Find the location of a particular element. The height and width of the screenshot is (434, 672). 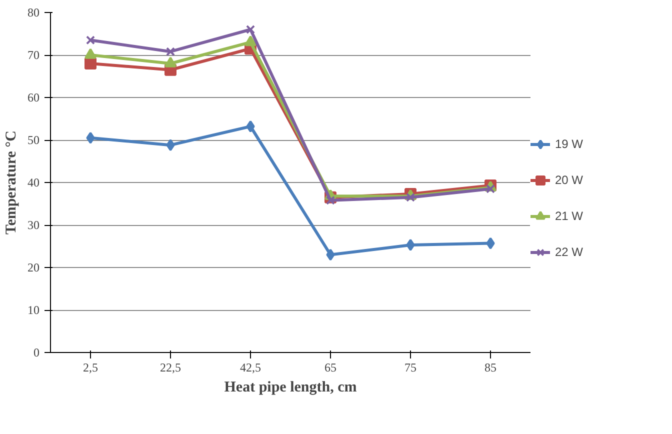

y-tick-label: 10 is located at coordinates (34, 310).